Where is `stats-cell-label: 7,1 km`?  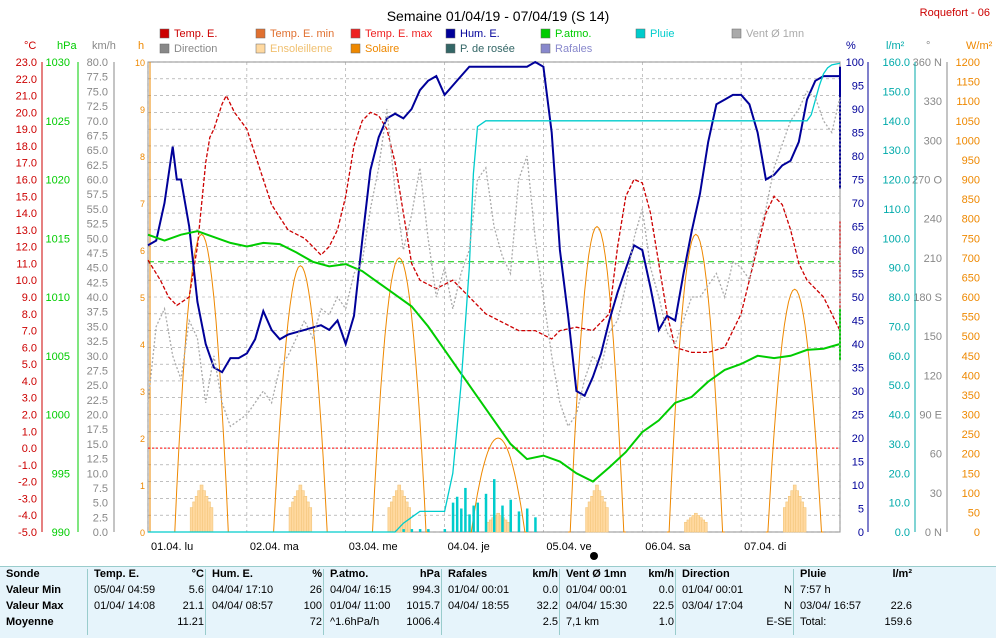 stats-cell-label: 7,1 km is located at coordinates (583, 622).